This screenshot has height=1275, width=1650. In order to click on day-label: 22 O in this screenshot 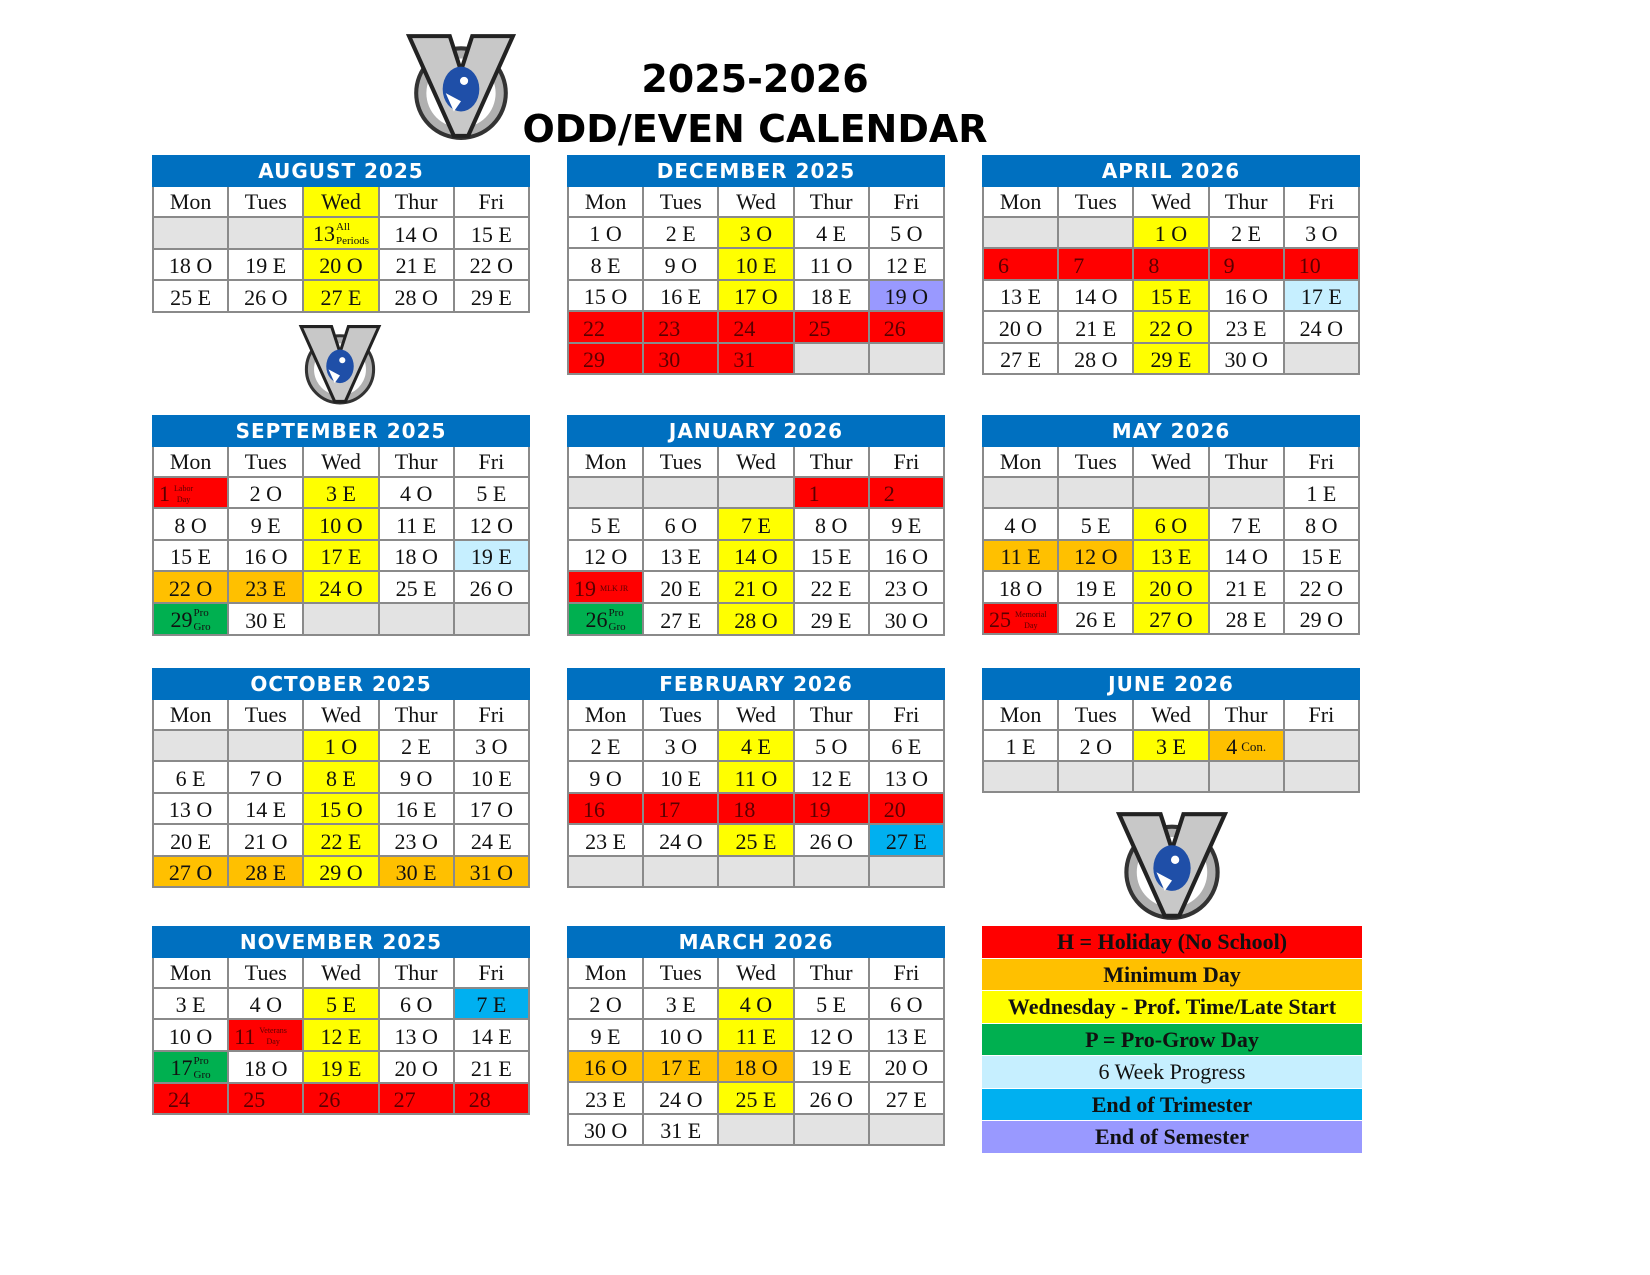, I will do `click(1171, 328)`.